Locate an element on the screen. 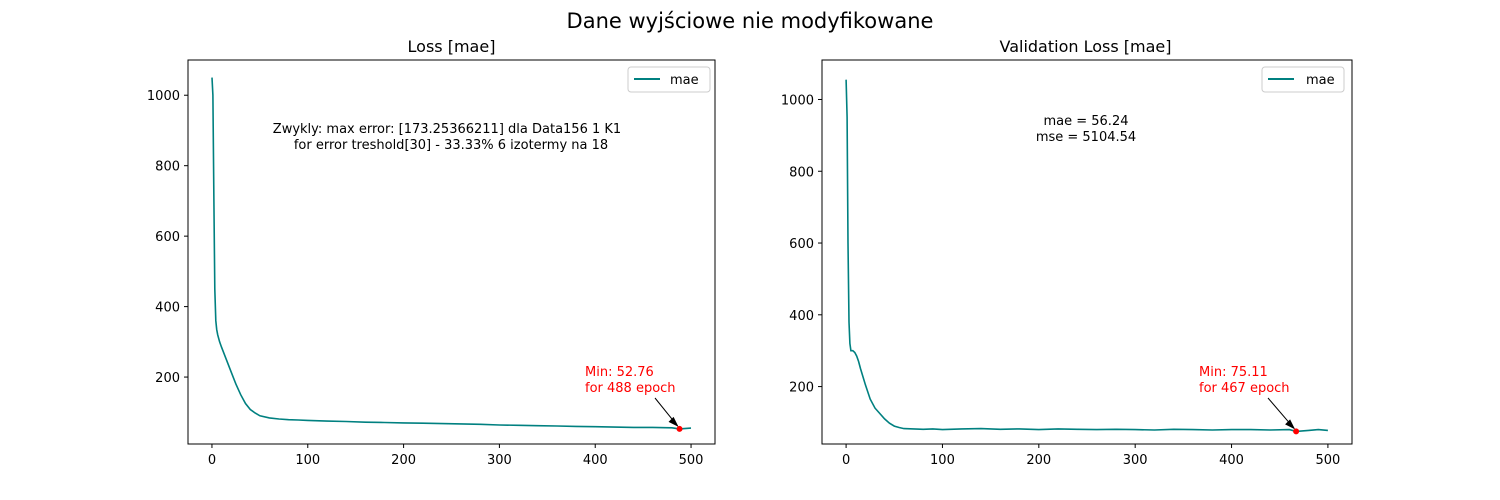 The width and height of the screenshot is (1500, 500). loss-min-value-text: Min: 52.76 is located at coordinates (619, 372).